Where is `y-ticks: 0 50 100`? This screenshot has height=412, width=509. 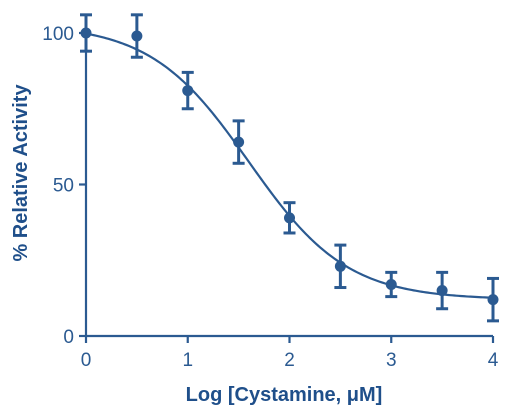 y-ticks: 0 50 100 is located at coordinates (64, 186).